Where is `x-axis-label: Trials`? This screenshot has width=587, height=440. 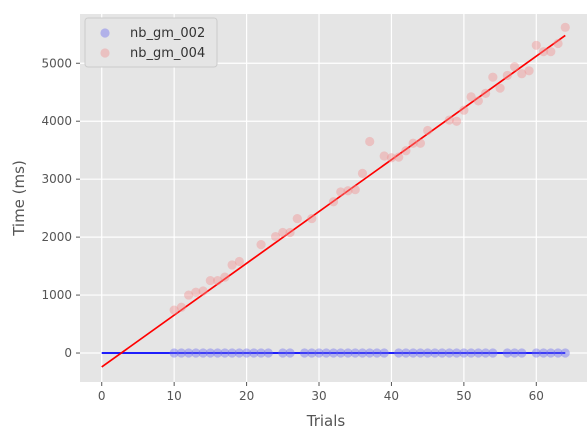
x-axis-label: Trials is located at coordinates (326, 421).